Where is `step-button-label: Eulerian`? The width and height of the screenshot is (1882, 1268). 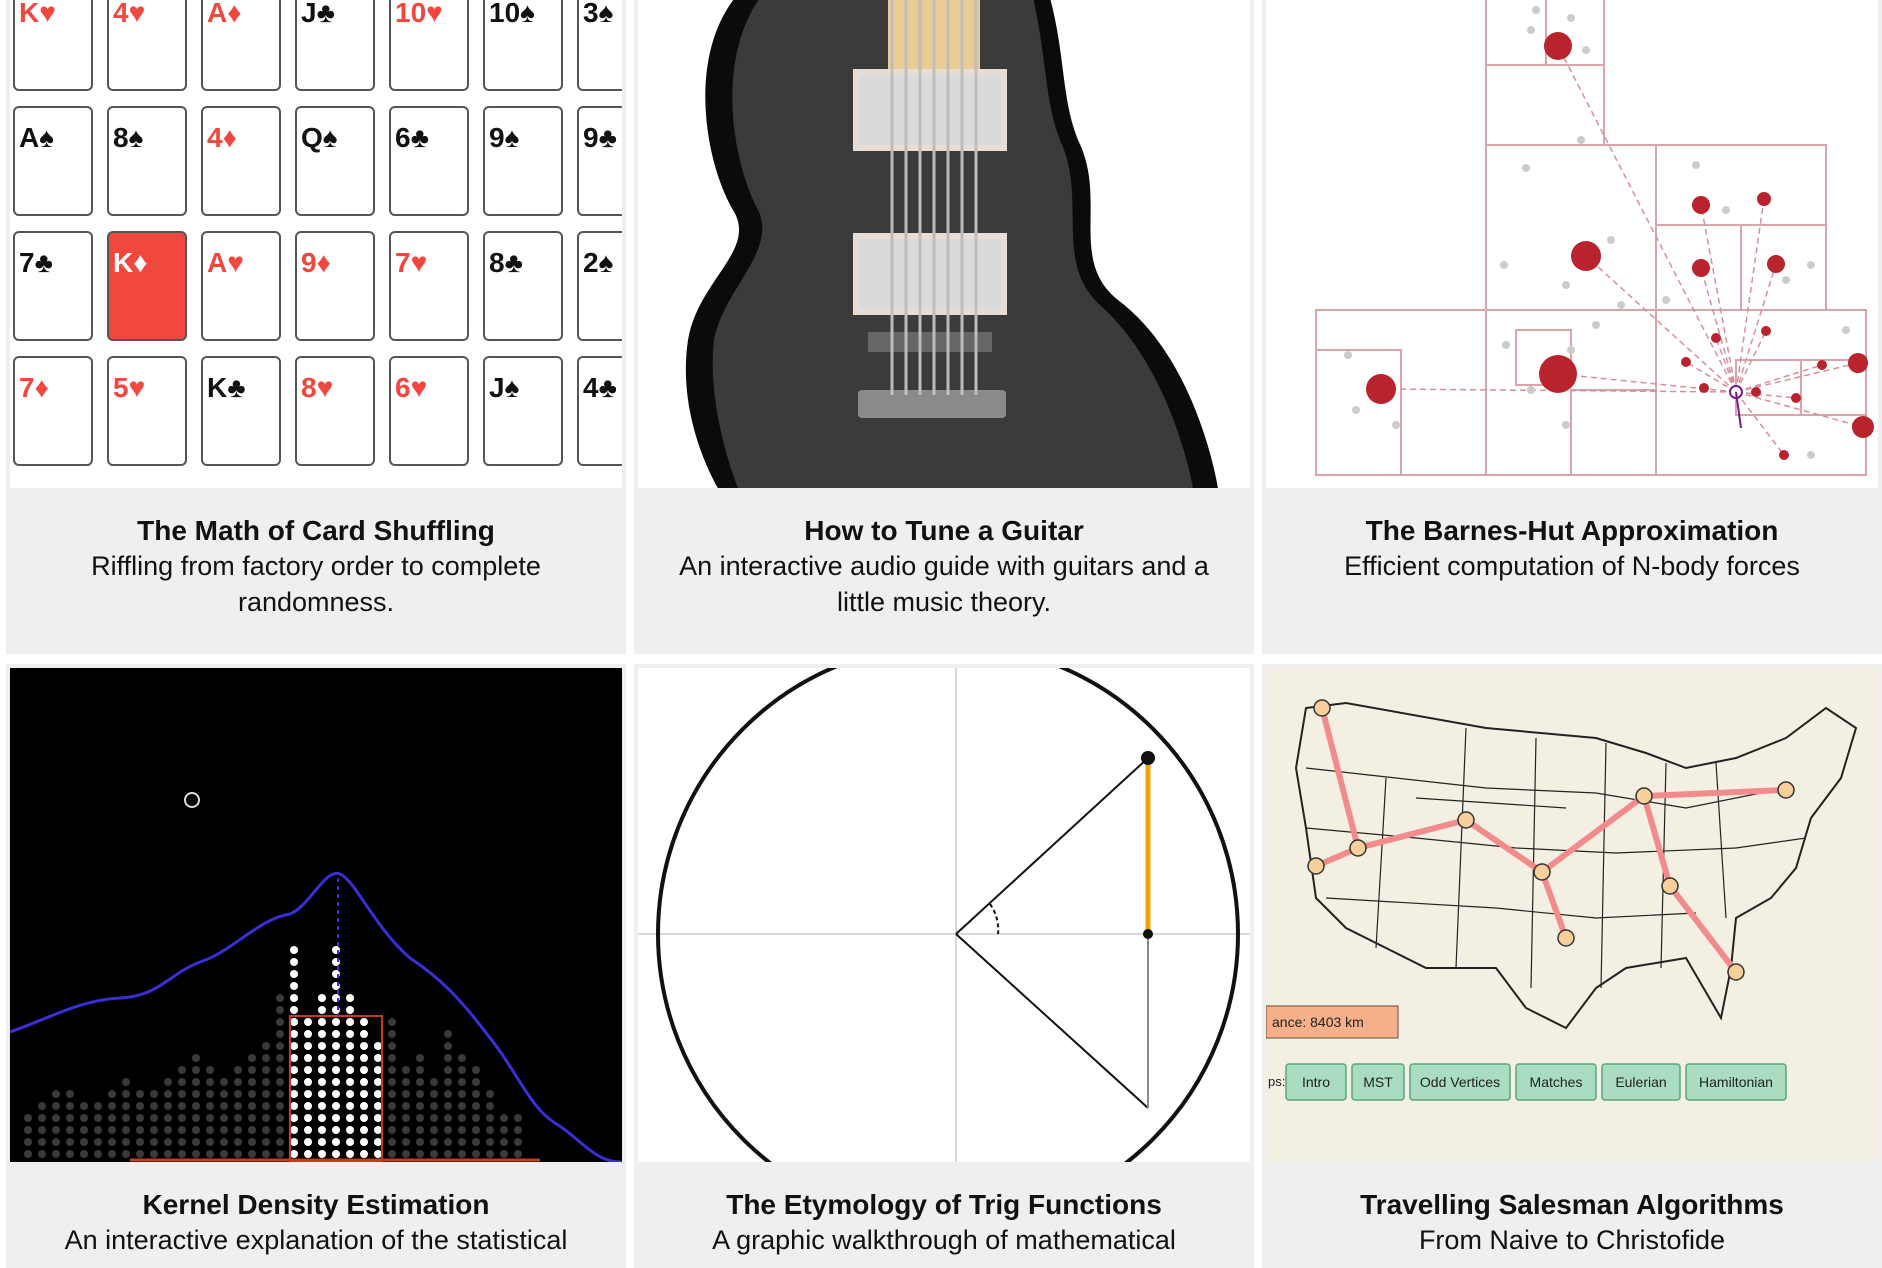
step-button-label: Eulerian is located at coordinates (1640, 1082).